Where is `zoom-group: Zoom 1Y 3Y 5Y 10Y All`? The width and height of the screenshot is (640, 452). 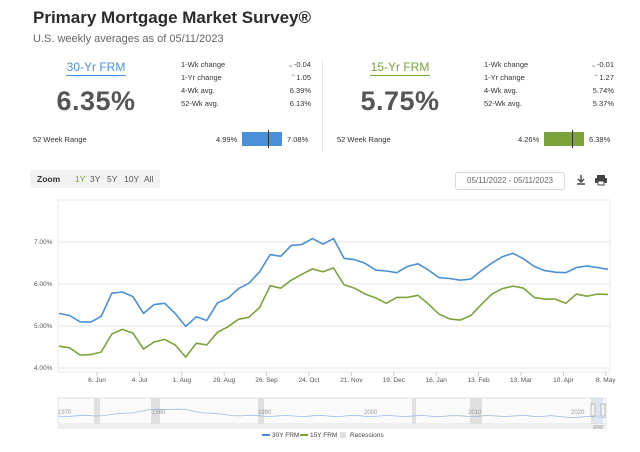
zoom-group: Zoom 1Y 3Y 5Y 10Y All is located at coordinates (95, 179).